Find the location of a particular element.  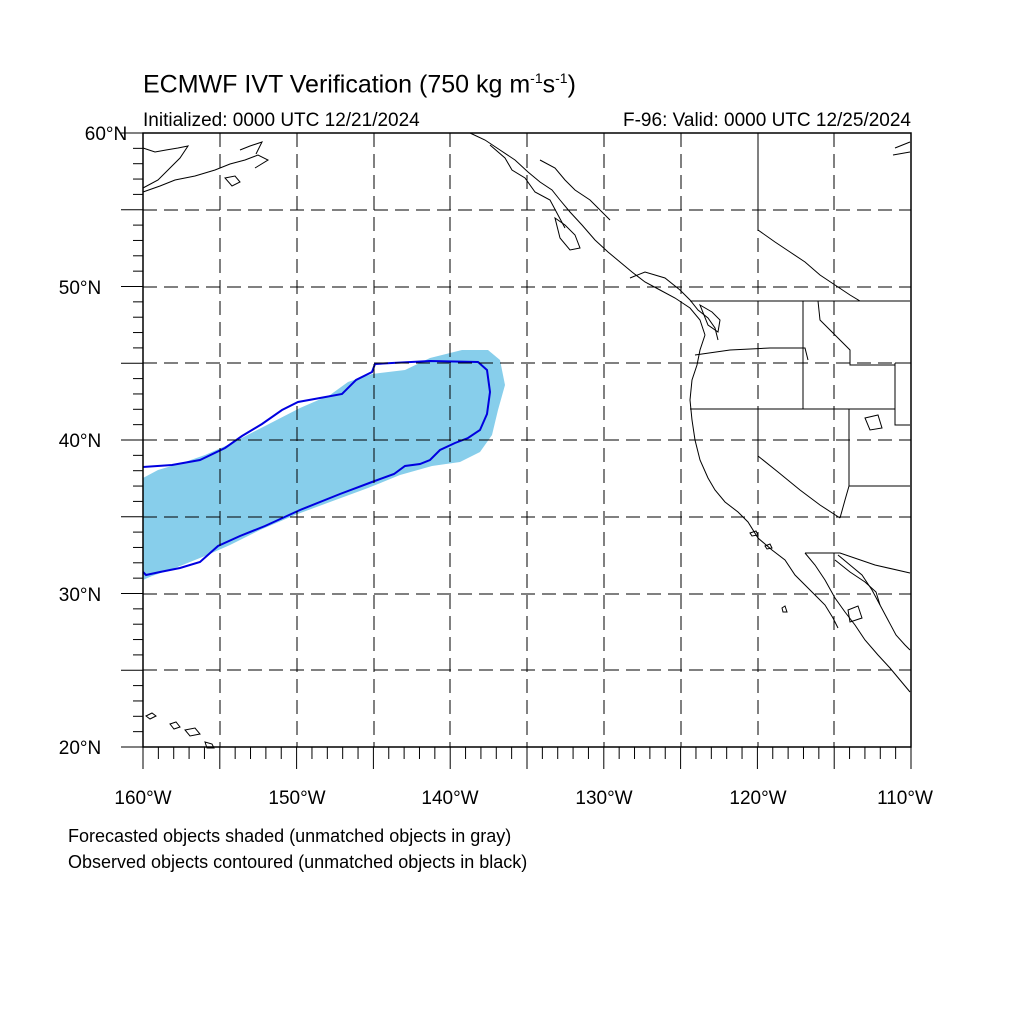

forecast-ivt-object is located at coordinates (324, 465).